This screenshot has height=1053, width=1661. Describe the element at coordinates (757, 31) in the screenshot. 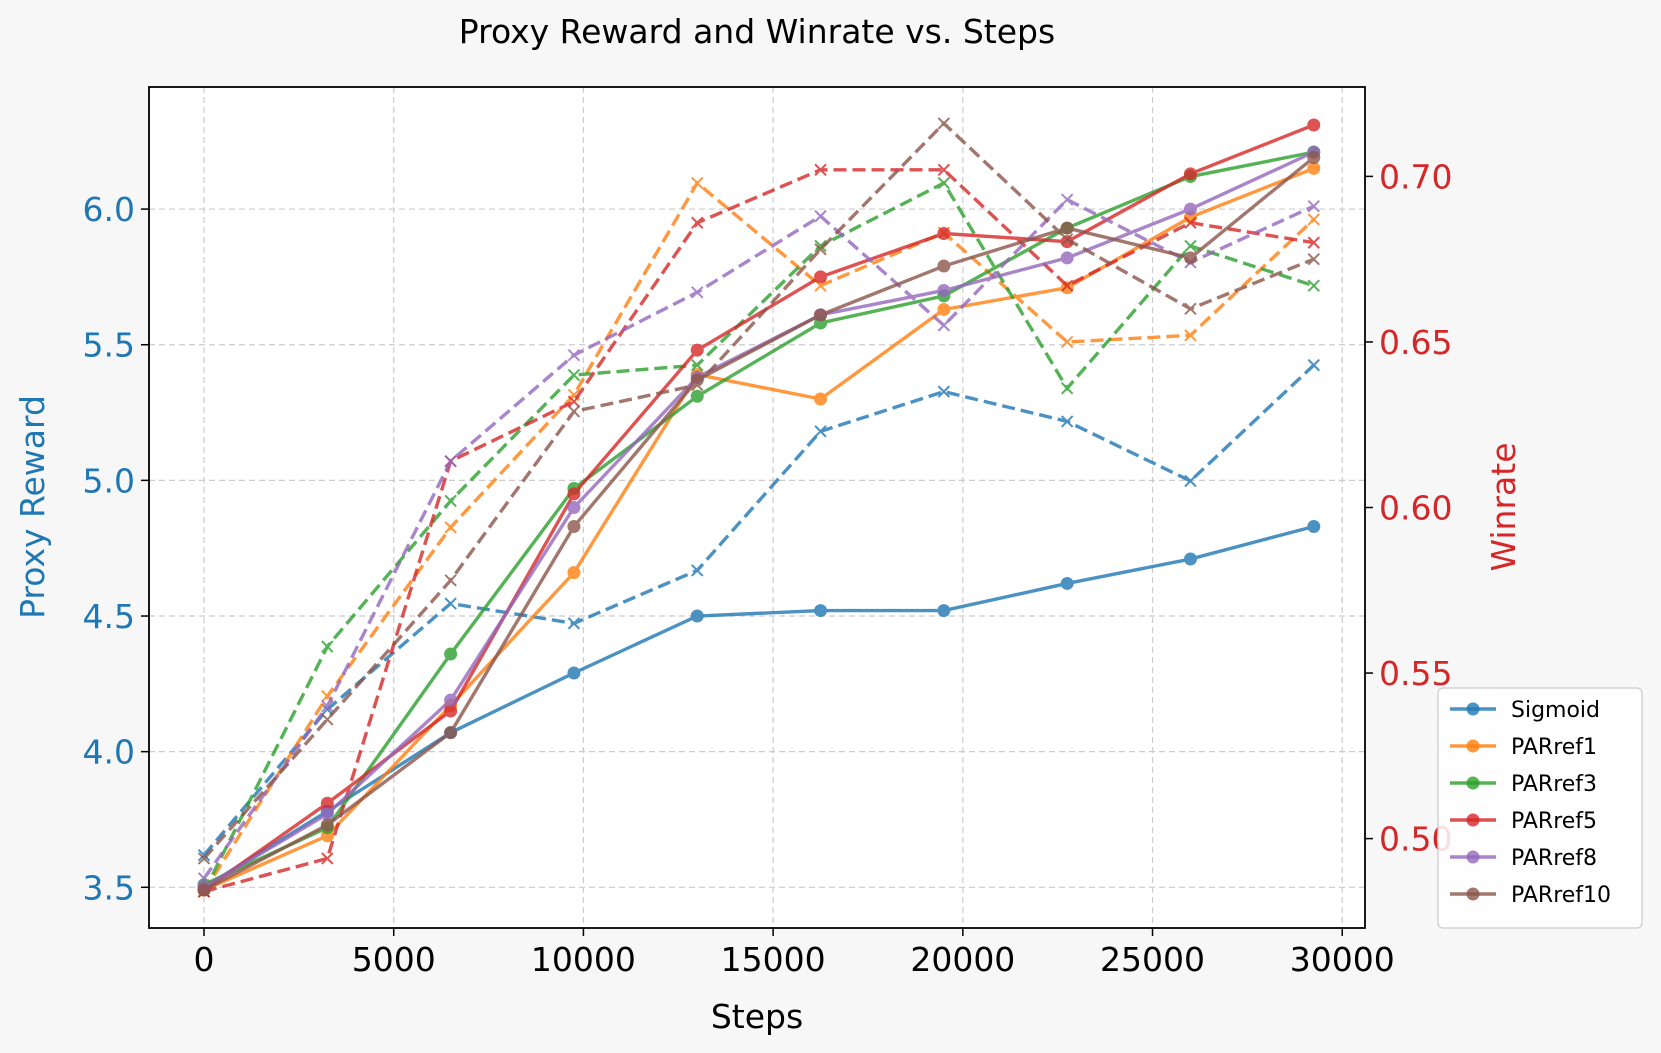

I see `chart-title: Proxy Reward and Winrate vs. Steps` at that location.